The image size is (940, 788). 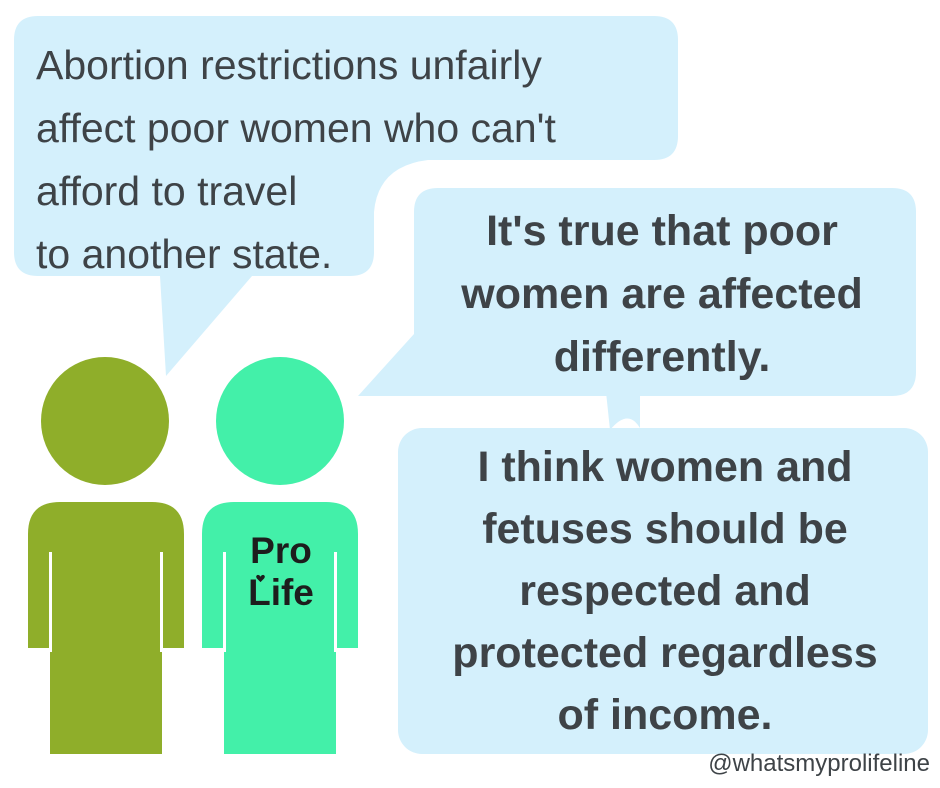 I want to click on speech-right-bottom-line: of income., so click(x=665, y=715).